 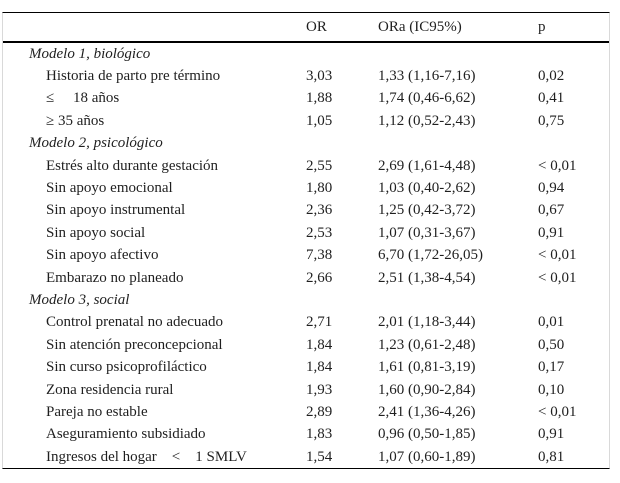 I want to click on or-value: 1,05, so click(x=319, y=121).